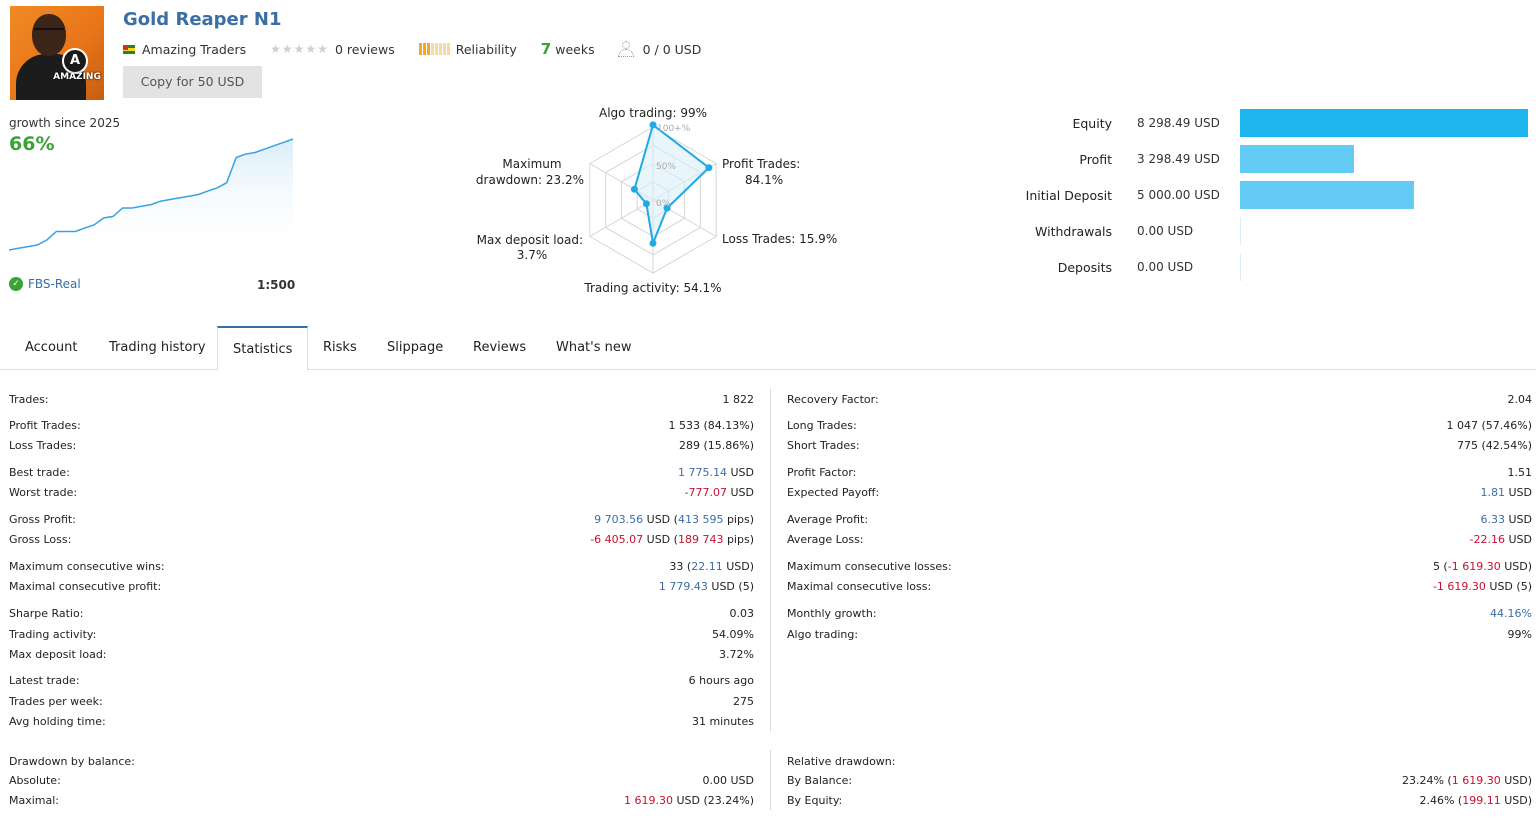 The image size is (1536, 827). What do you see at coordinates (706, 586) in the screenshot?
I see `stat-value: 1 779.43 USD (5)` at bounding box center [706, 586].